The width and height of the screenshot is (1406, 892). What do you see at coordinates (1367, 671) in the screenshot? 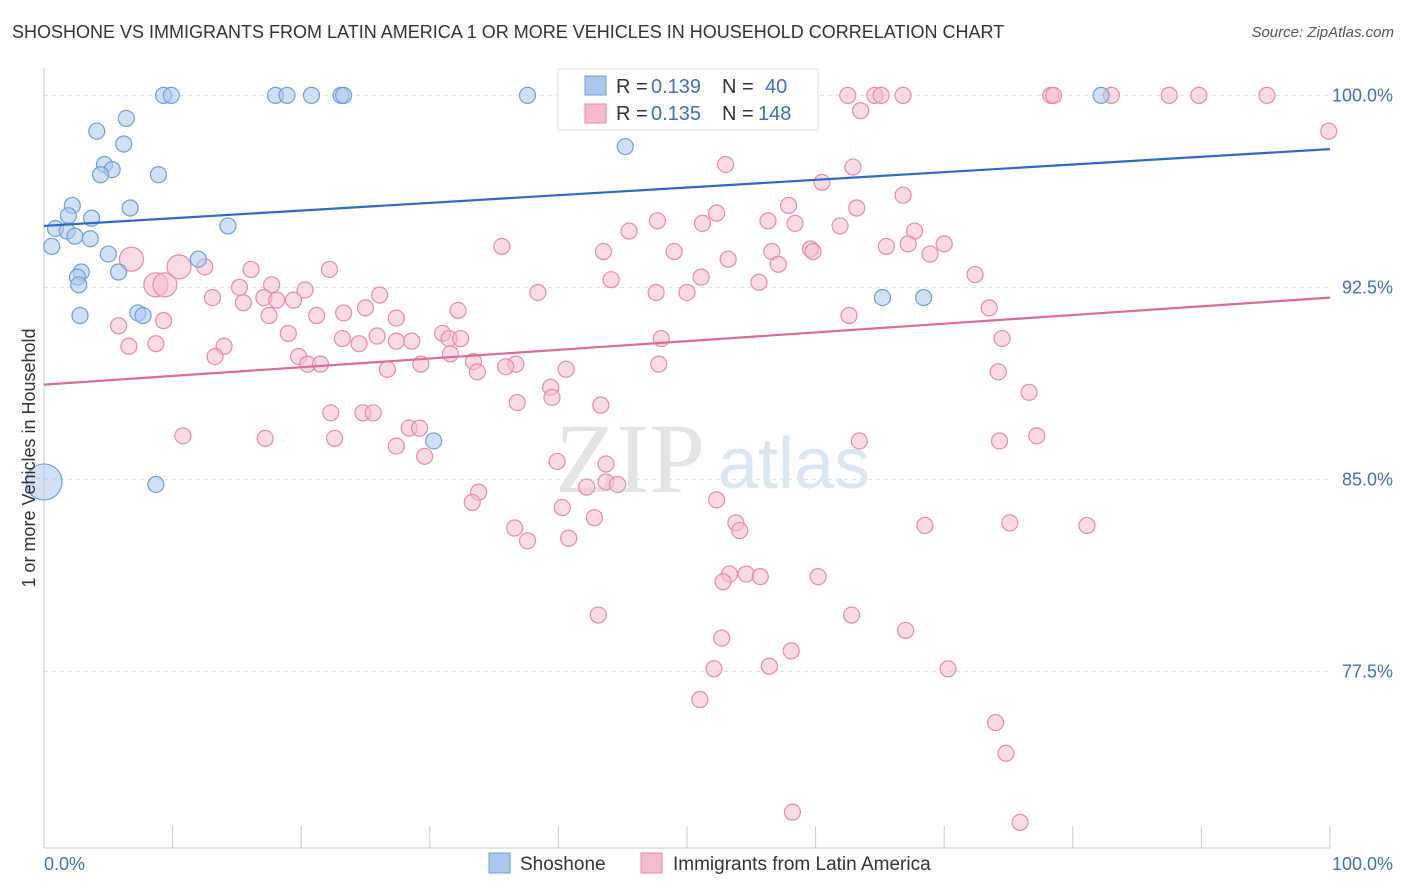
I see `y-tick-label: 77.5%` at bounding box center [1367, 671].